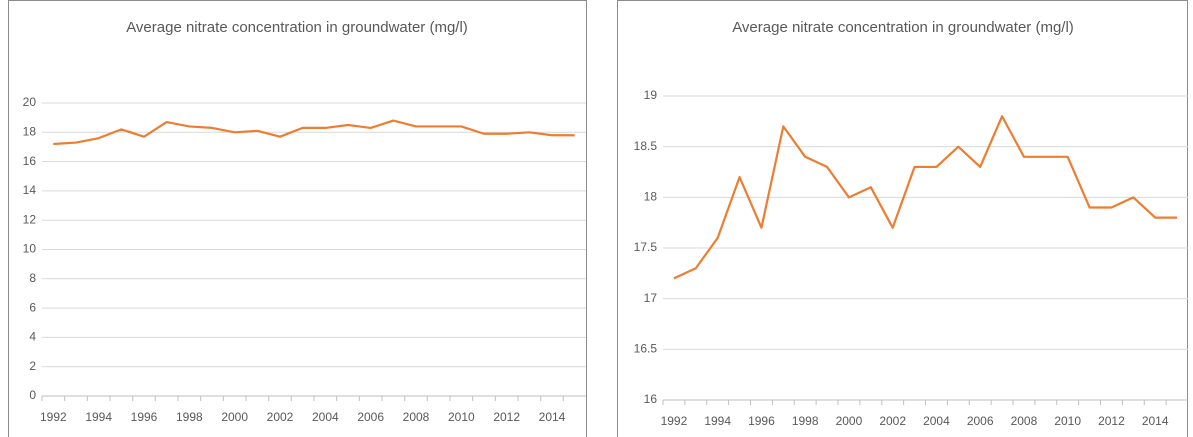  What do you see at coordinates (646, 349) in the screenshot?
I see `y-tick-label: 16.5` at bounding box center [646, 349].